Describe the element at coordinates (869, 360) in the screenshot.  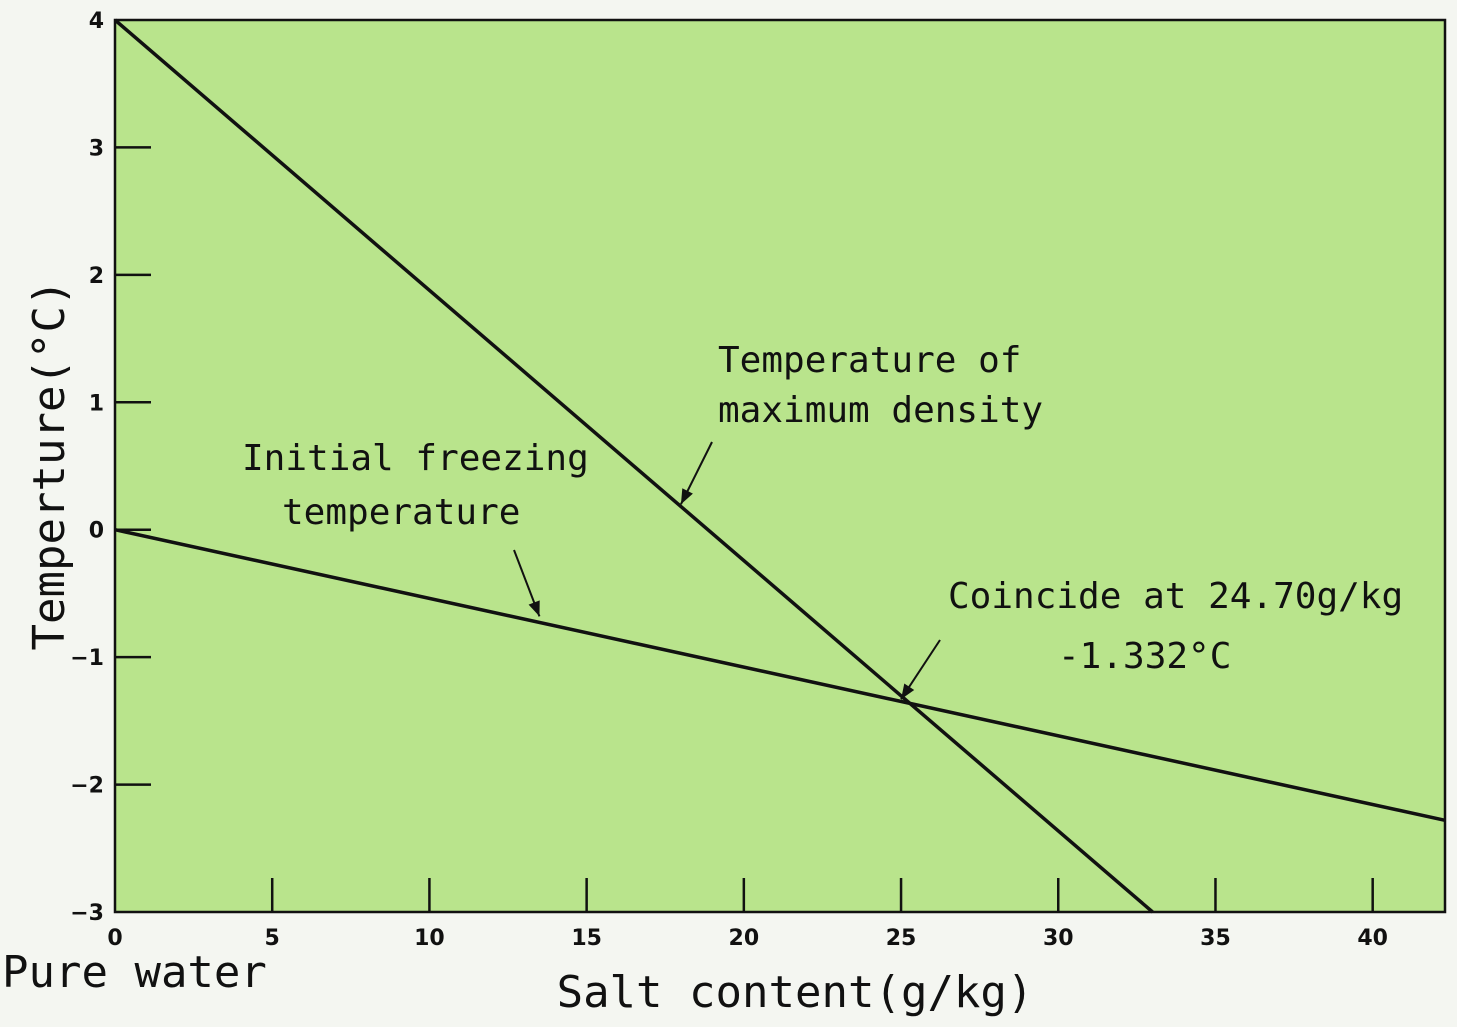
I see `annotation-text: Temperature of` at that location.